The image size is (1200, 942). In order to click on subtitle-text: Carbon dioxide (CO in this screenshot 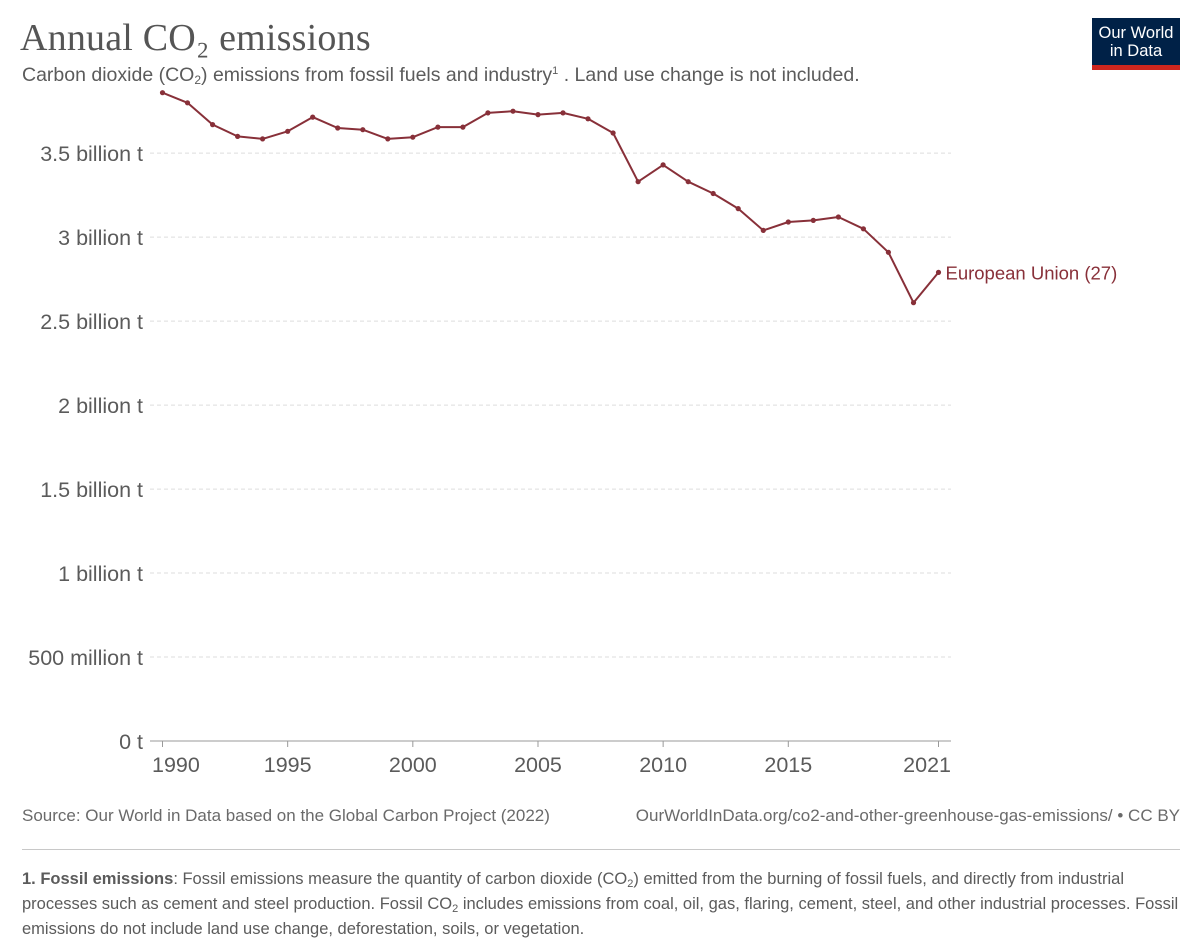, I will do `click(108, 75)`.